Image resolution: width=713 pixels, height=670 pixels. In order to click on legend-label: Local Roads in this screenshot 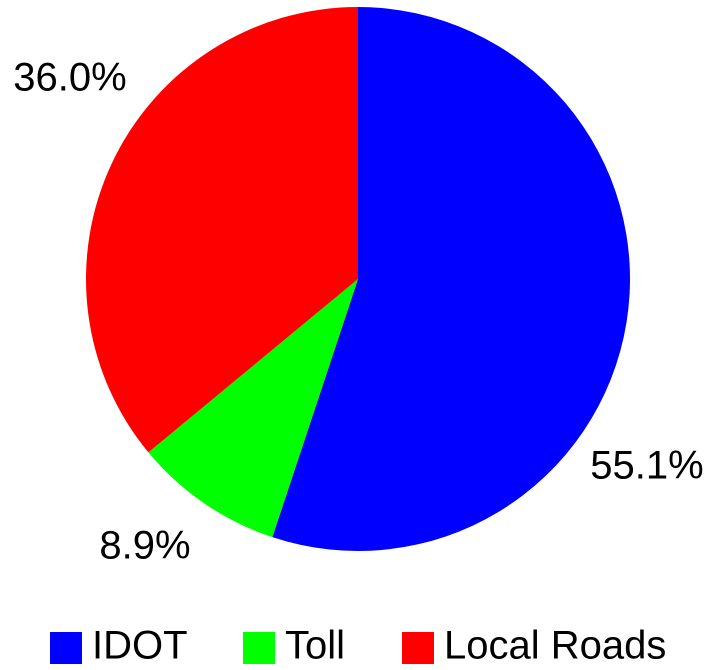, I will do `click(555, 646)`.